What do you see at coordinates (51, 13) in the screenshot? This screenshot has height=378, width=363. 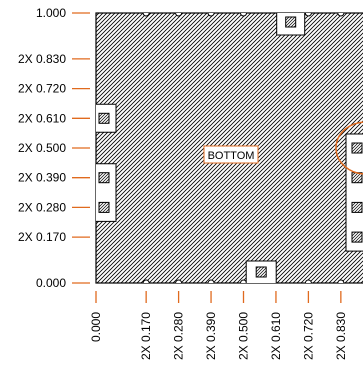 I see `y-tick-label: 1.000` at bounding box center [51, 13].